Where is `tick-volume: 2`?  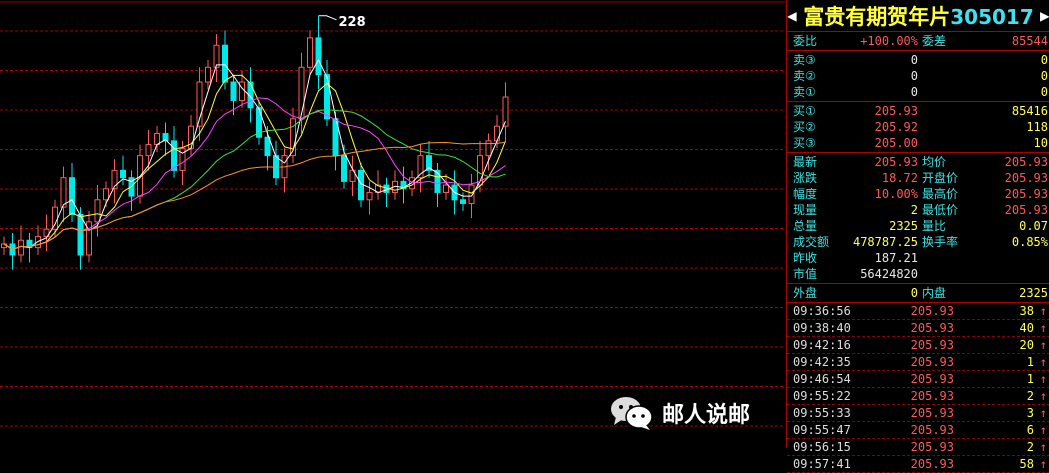 tick-volume: 2 is located at coordinates (1030, 447).